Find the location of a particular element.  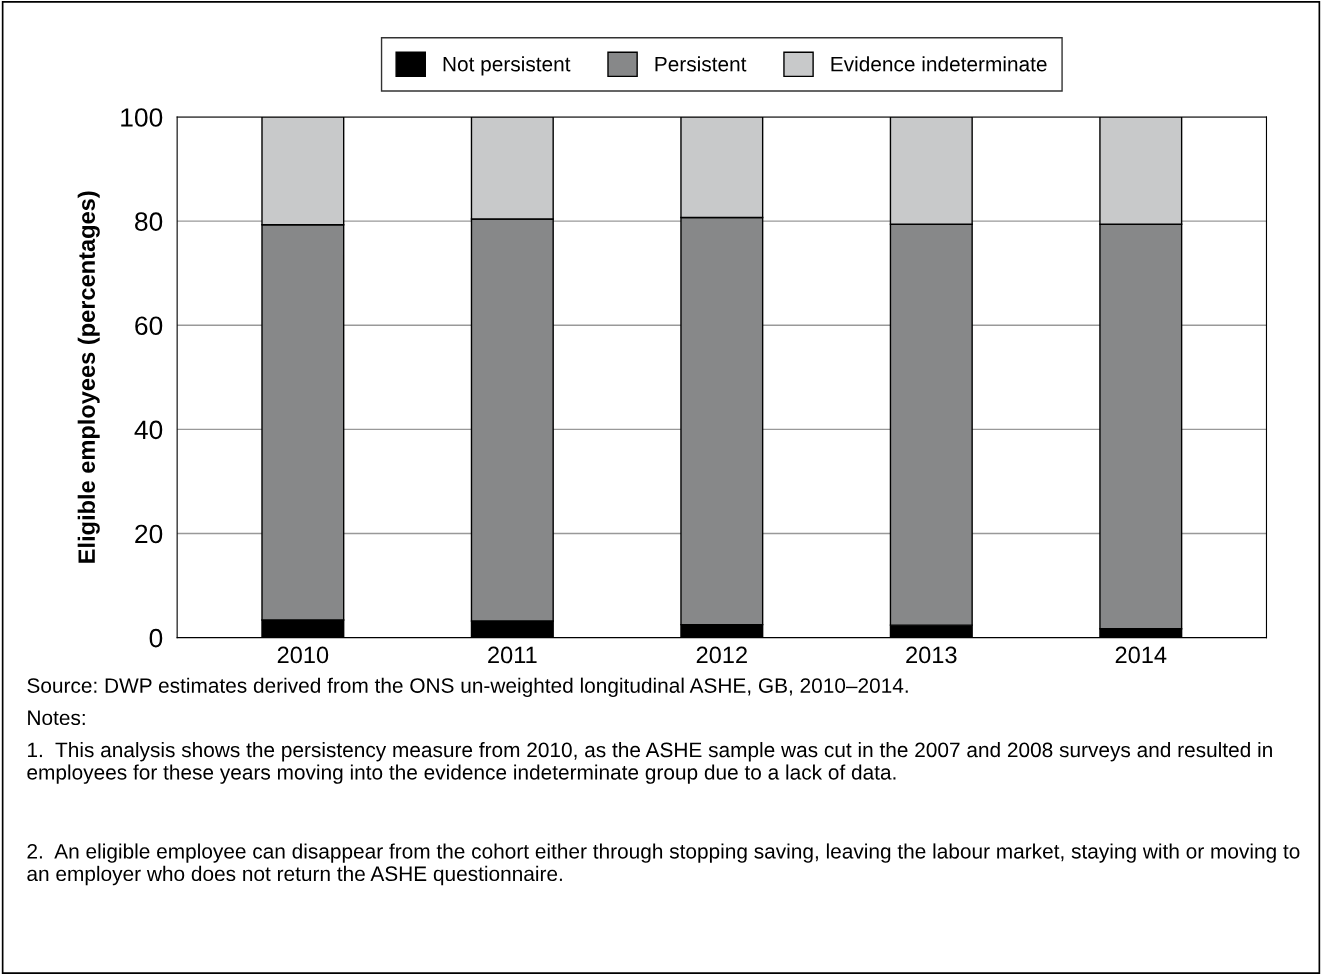

text: 1. This analysis shows the persistency measure from 2010, as the ASHE sample was cut in the 2007 and 2008 surveys and resulted in employees for these years moving into the evidence indeterminate group due to a lack of data. is located at coordinates (649, 762).